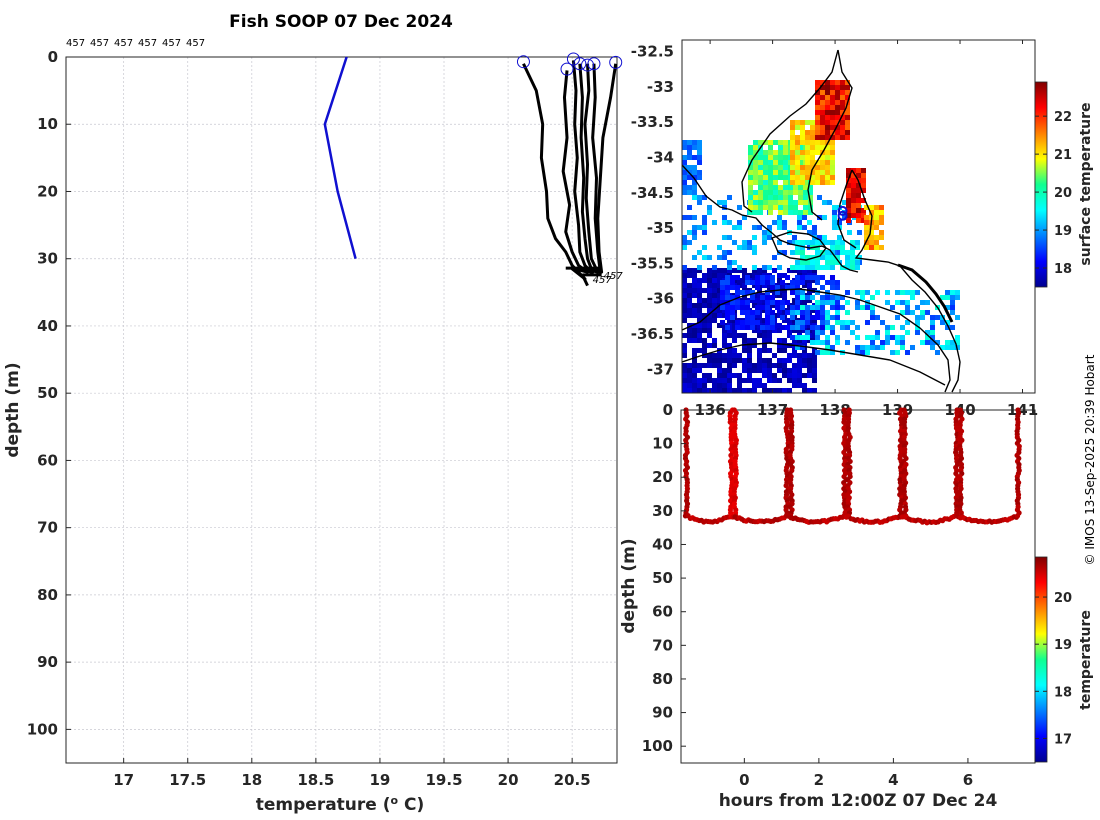 This screenshot has height=820, width=1100. What do you see at coordinates (47, 460) in the screenshot?
I see `profile-y-tick-label: 60` at bounding box center [47, 460].